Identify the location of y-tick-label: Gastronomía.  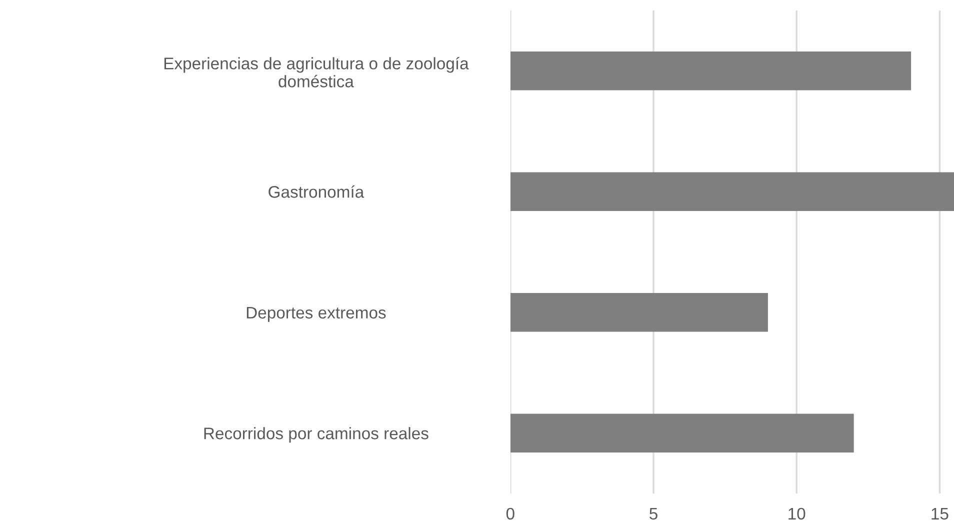
(316, 191).